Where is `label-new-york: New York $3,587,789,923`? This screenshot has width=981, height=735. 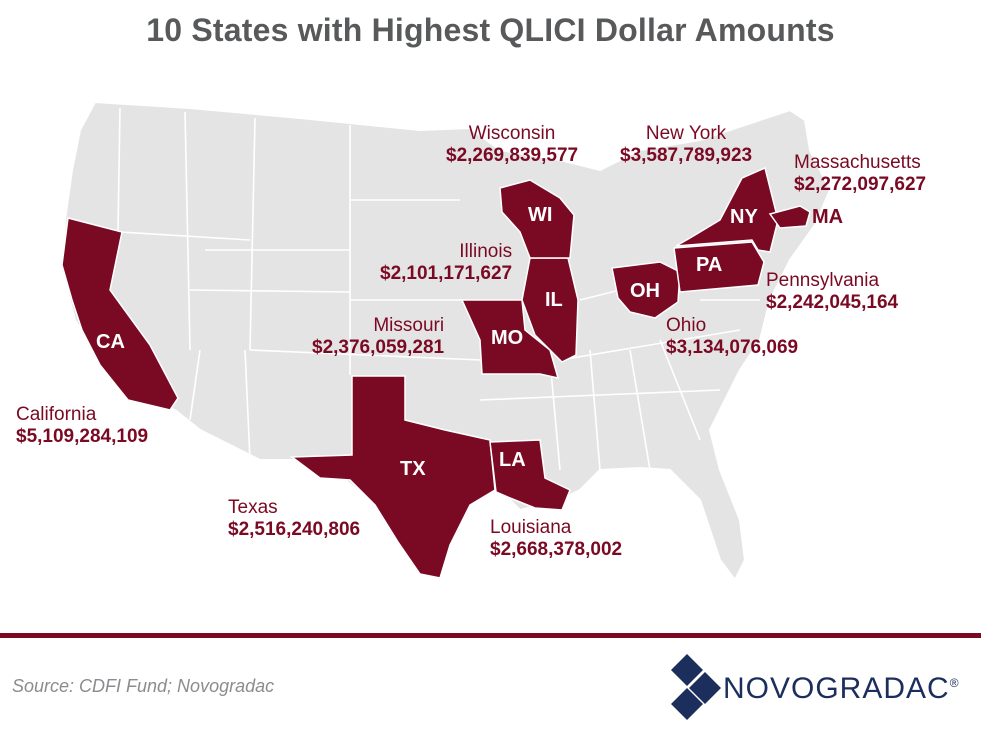 label-new-york: New York $3,587,789,923 is located at coordinates (686, 145).